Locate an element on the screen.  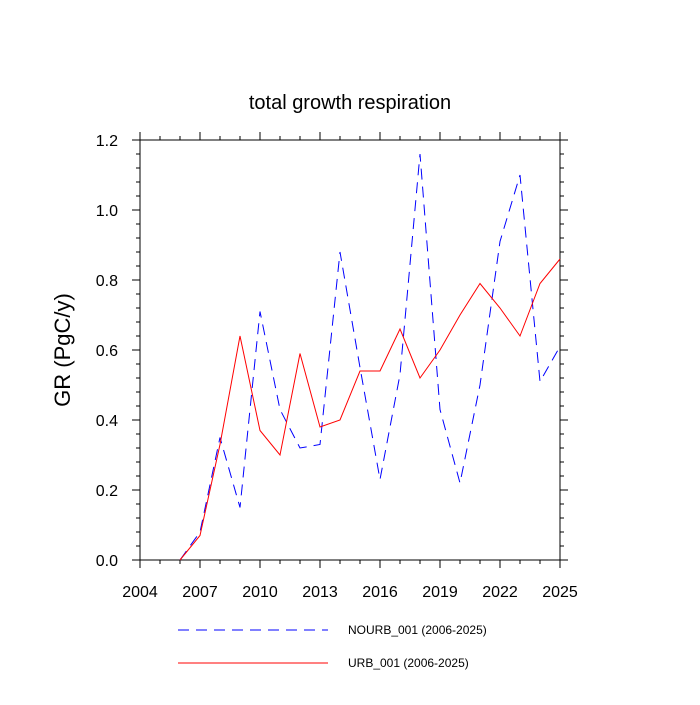
x-tick-label: 2019 is located at coordinates (440, 592).